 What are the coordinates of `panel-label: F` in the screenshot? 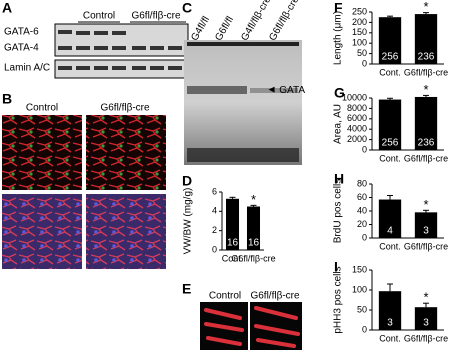 It's located at (338, 8).